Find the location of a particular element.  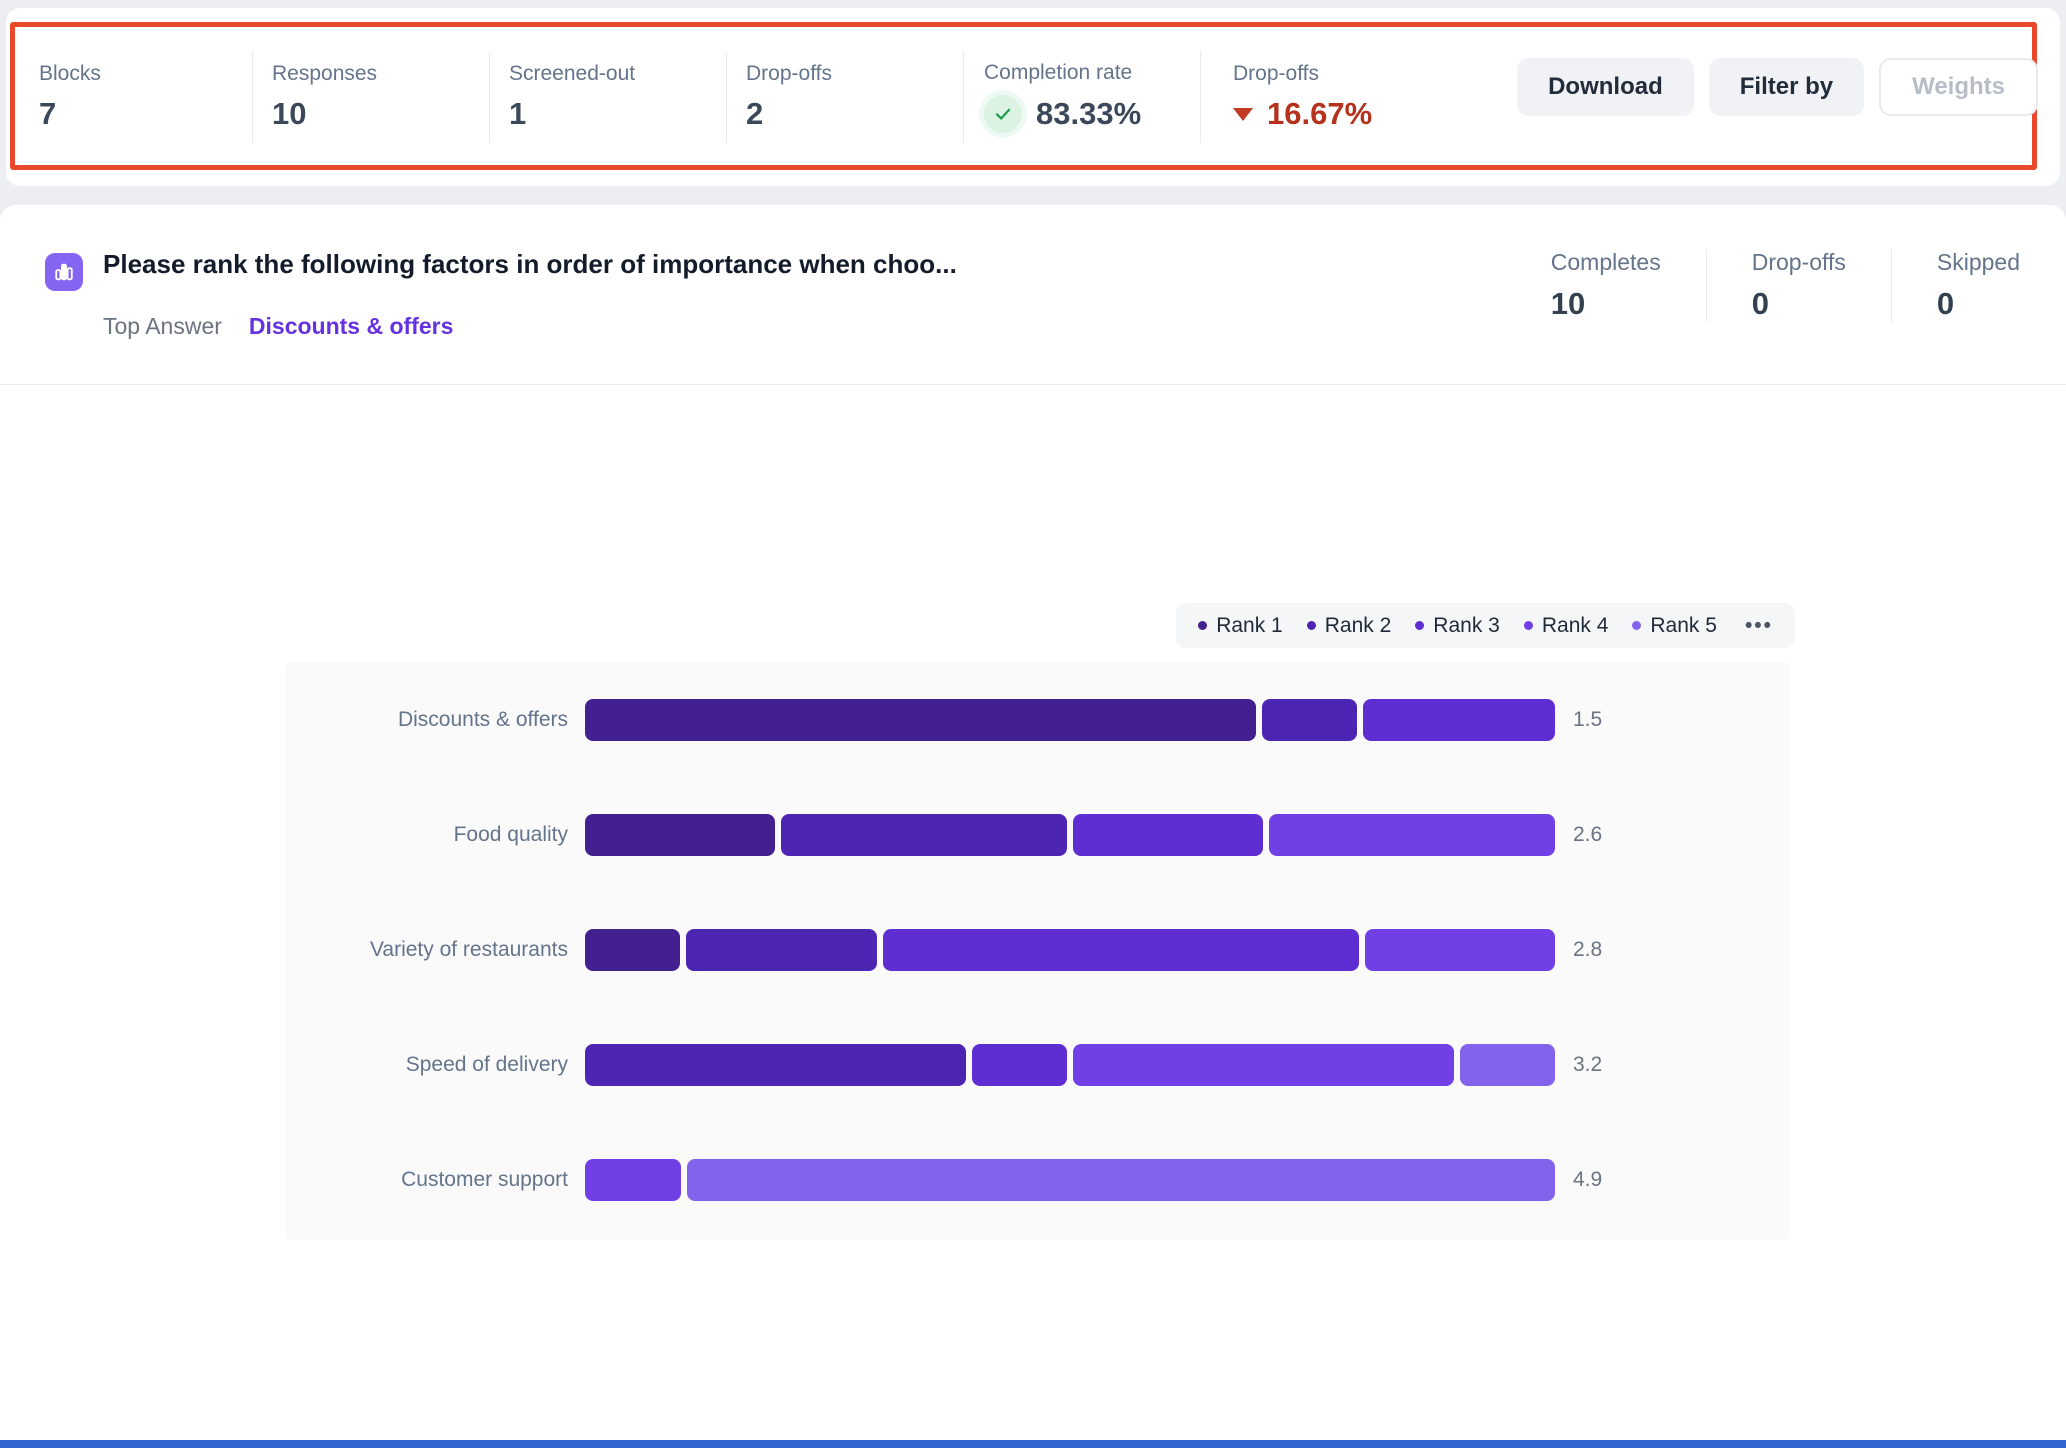

stat-completion-rate: Completion rate 83.33% is located at coordinates (1082, 97).